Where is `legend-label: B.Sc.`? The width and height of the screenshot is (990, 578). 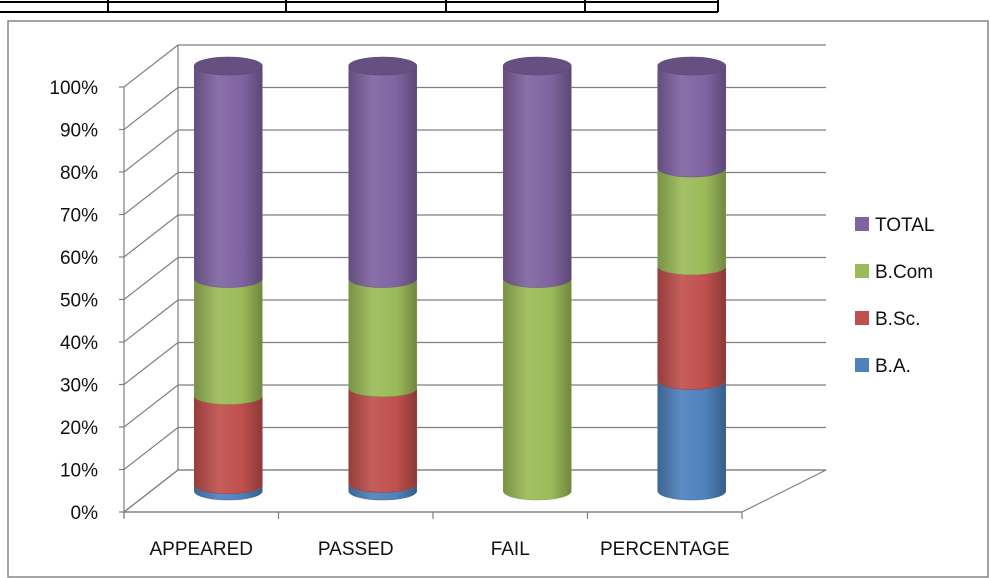 legend-label: B.Sc. is located at coordinates (897, 319).